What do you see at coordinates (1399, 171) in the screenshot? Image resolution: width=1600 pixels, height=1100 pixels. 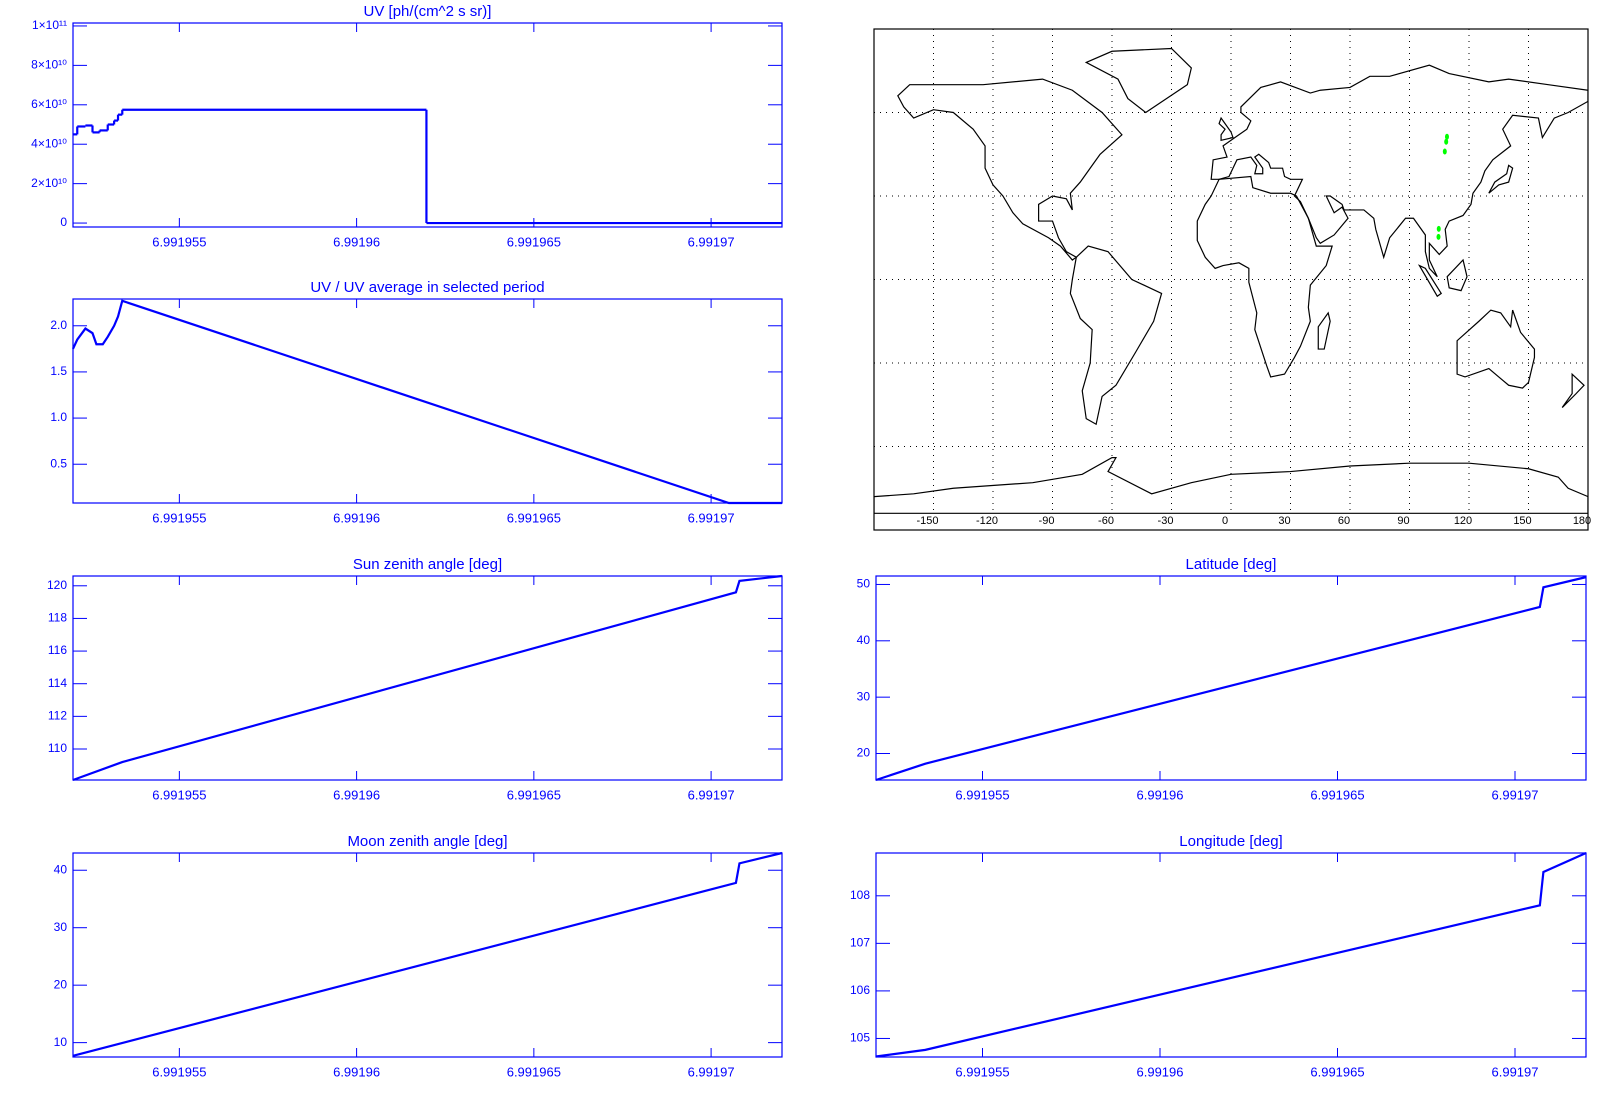 I see `eurasia` at bounding box center [1399, 171].